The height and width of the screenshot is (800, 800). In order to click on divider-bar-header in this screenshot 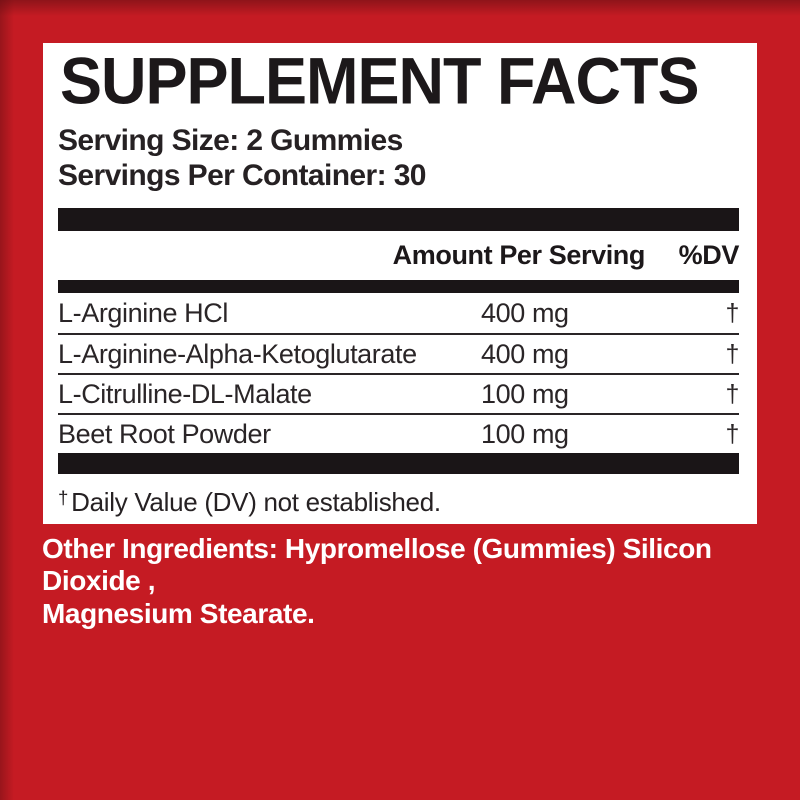, I will do `click(398, 286)`.